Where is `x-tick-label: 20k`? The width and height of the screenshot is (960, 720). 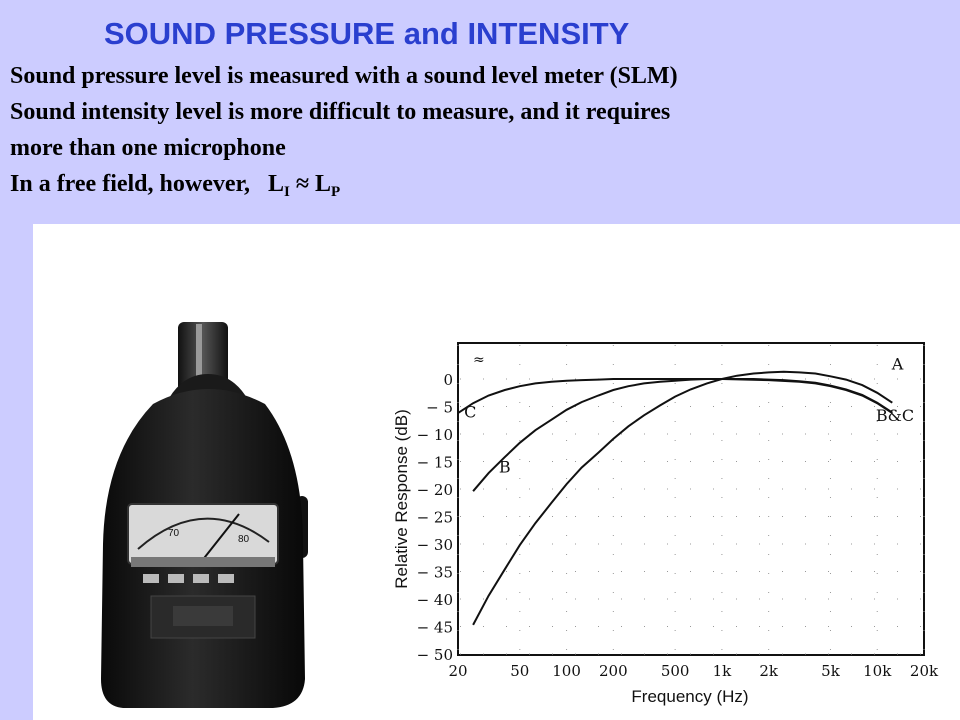 x-tick-label: 20k is located at coordinates (924, 671).